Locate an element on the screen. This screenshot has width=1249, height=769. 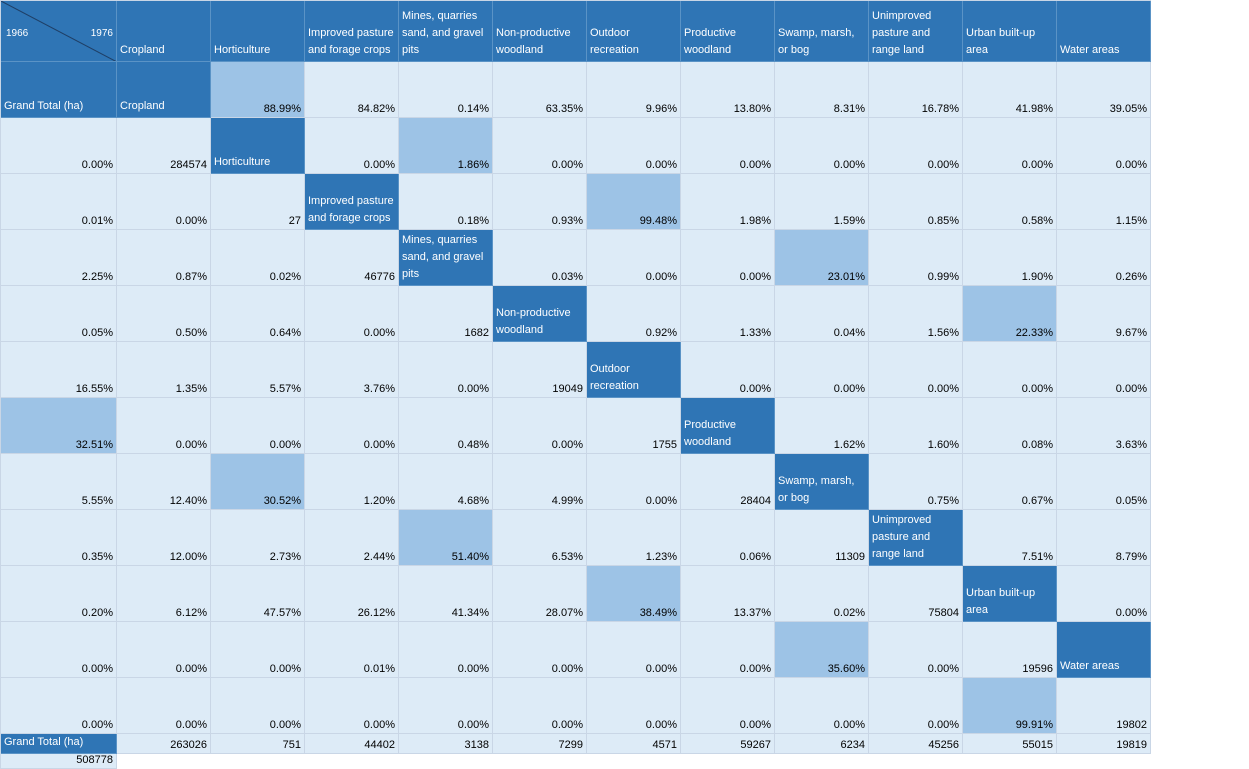
row-header: Grand Total (ha) is located at coordinates (59, 744).